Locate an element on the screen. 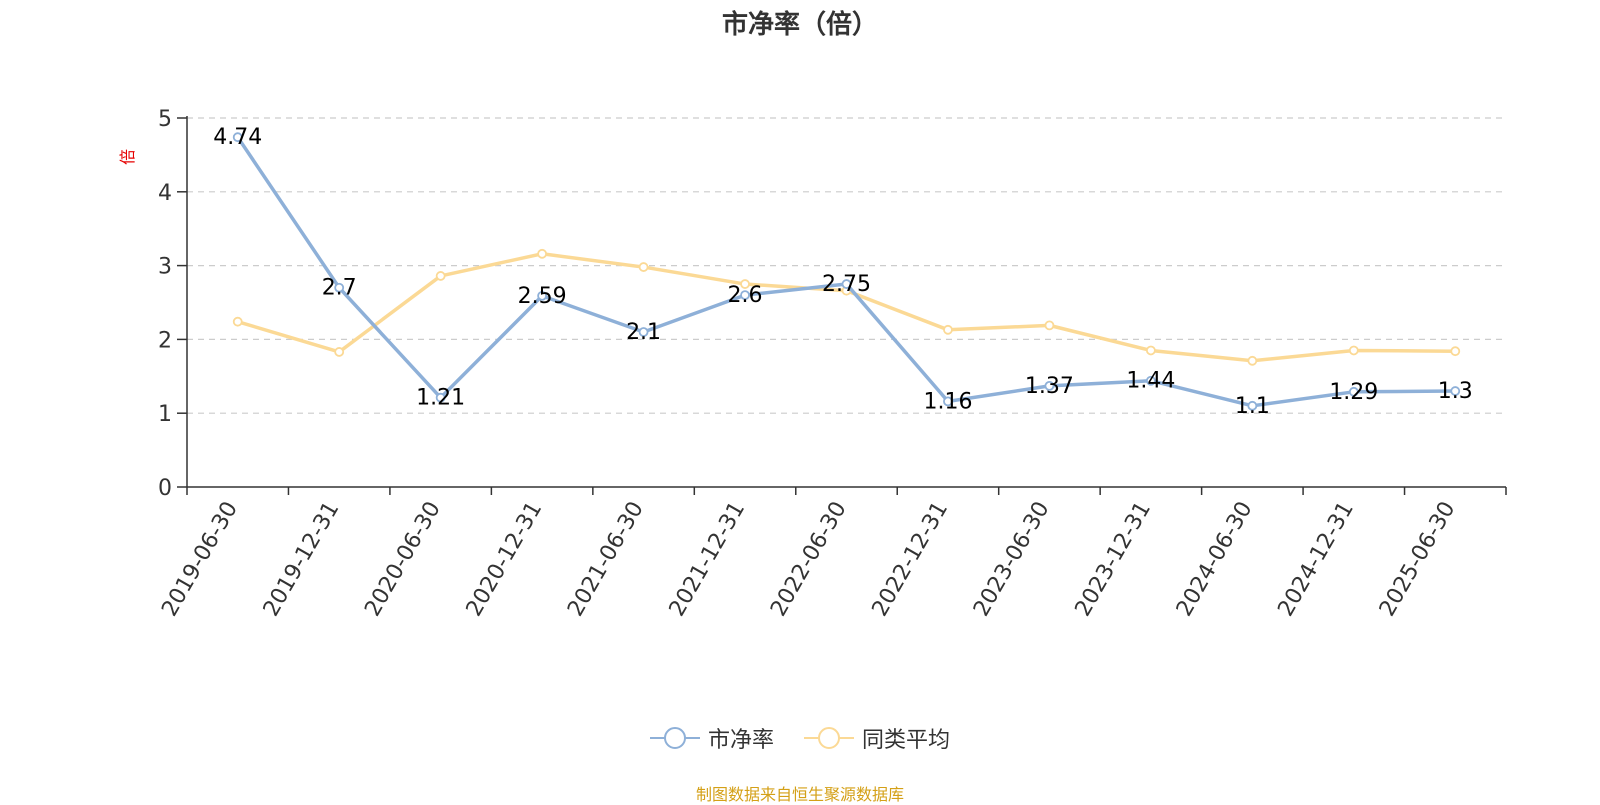  data-label: 2.59 is located at coordinates (542, 296).